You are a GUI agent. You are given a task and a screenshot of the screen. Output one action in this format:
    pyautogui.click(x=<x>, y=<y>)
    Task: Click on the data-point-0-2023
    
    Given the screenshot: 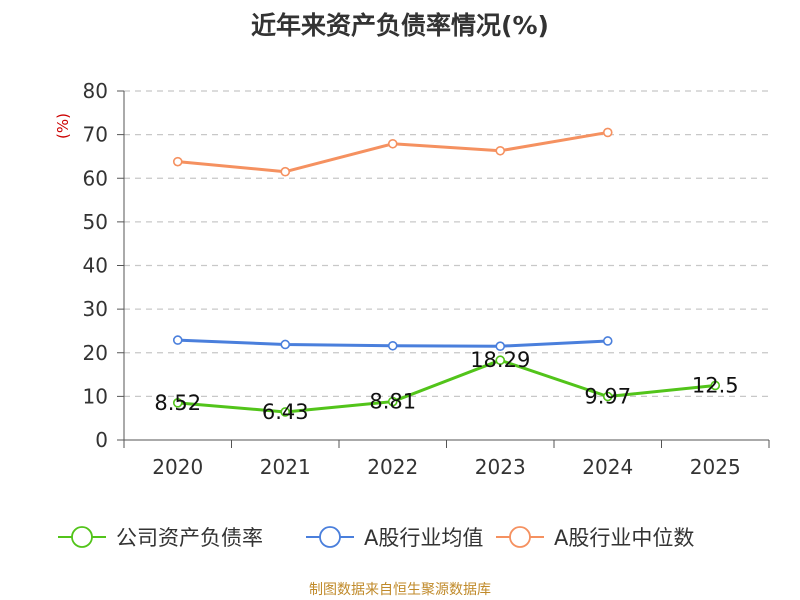 What is the action you would take?
    pyautogui.click(x=500, y=360)
    